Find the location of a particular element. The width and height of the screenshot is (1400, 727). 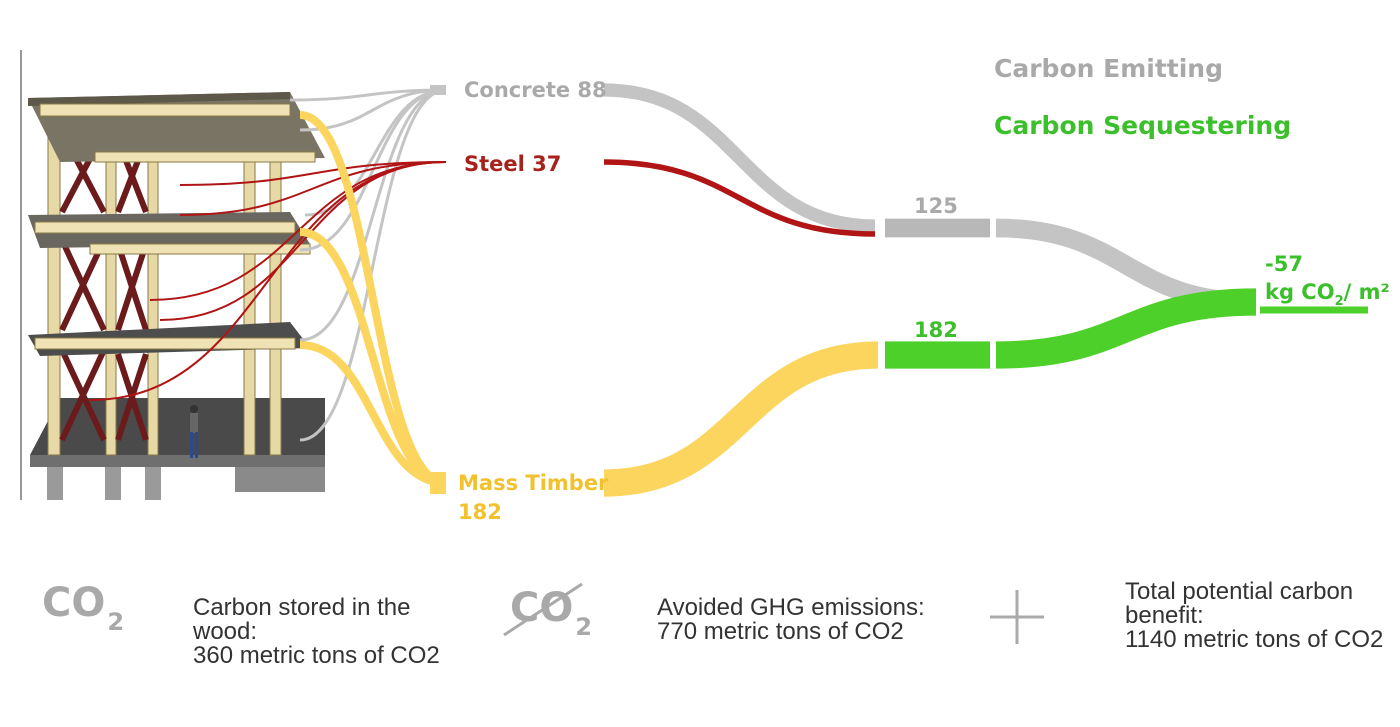

steel-label: Steel 37 is located at coordinates (513, 164).